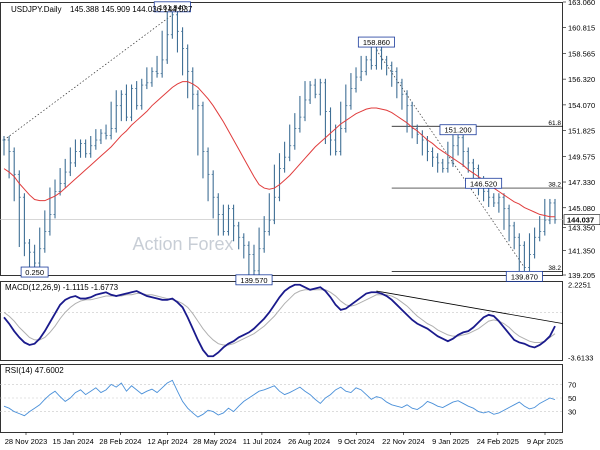 This screenshot has height=450, width=600. I want to click on y-tick-label: 139.205, so click(581, 275).